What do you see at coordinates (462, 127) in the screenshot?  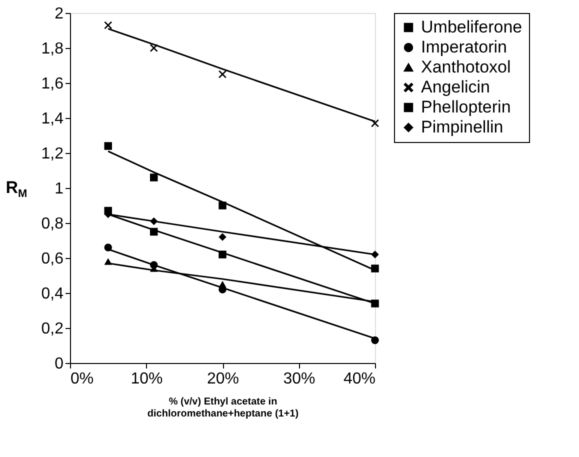 I see `legend-label: Pimpinellin` at bounding box center [462, 127].